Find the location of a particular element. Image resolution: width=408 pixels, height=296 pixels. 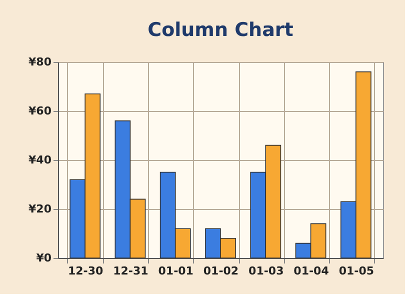

y-tick-label: ¥80 is located at coordinates (40, 62).